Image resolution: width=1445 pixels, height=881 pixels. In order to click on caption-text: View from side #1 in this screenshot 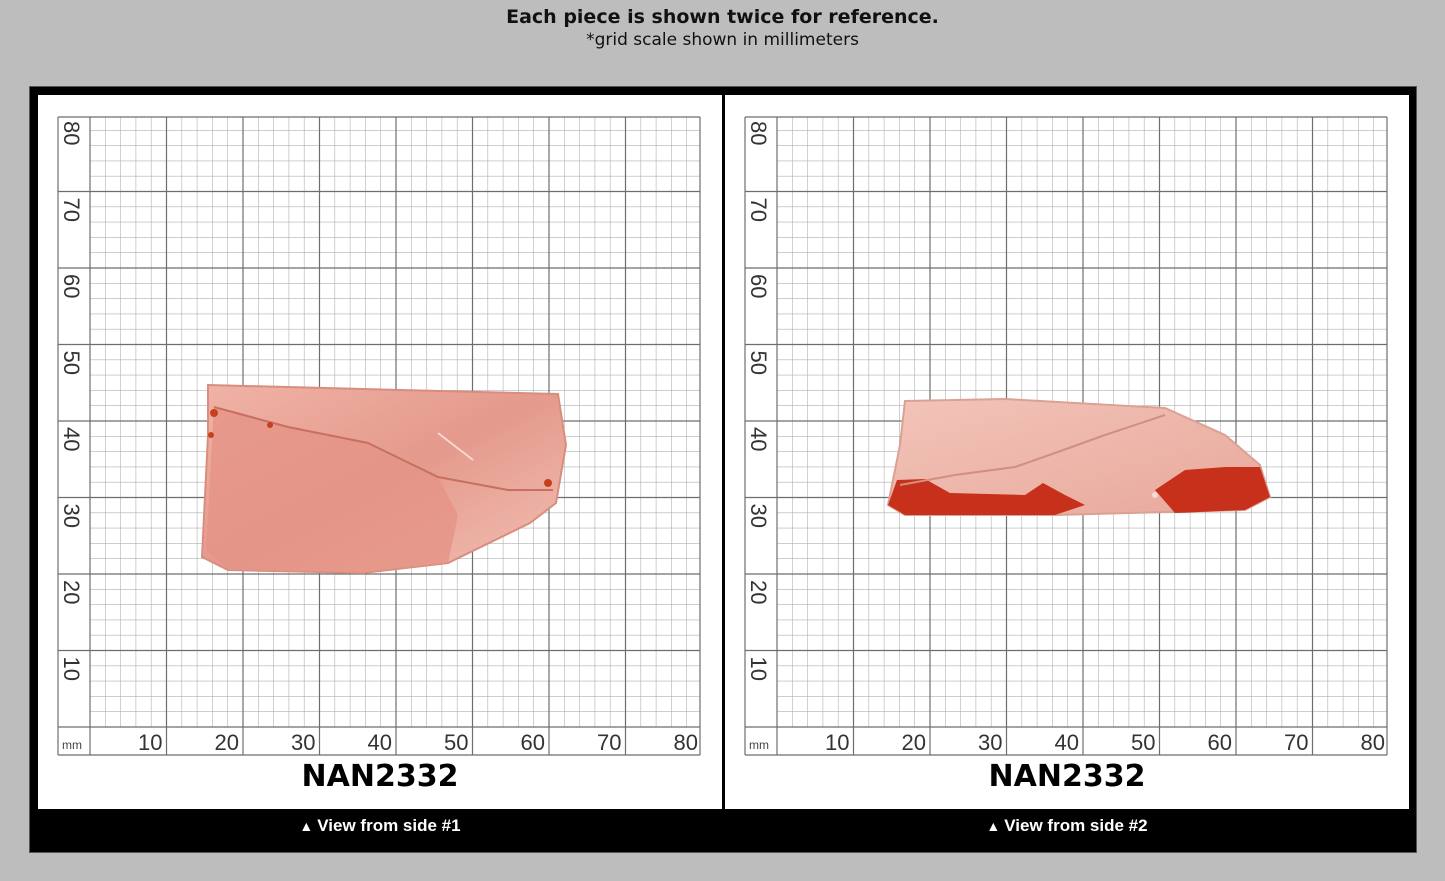, I will do `click(389, 825)`.